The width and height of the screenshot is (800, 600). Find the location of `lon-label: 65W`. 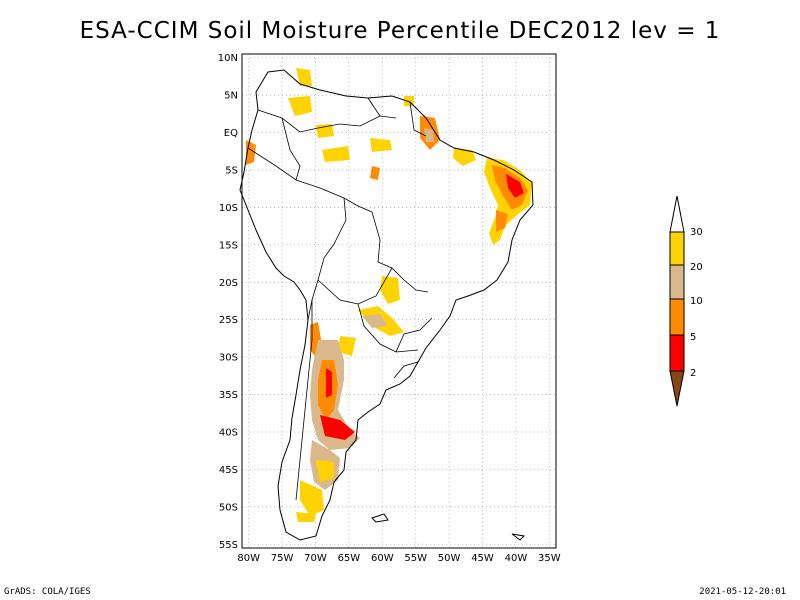

lon-label: 65W is located at coordinates (349, 558).